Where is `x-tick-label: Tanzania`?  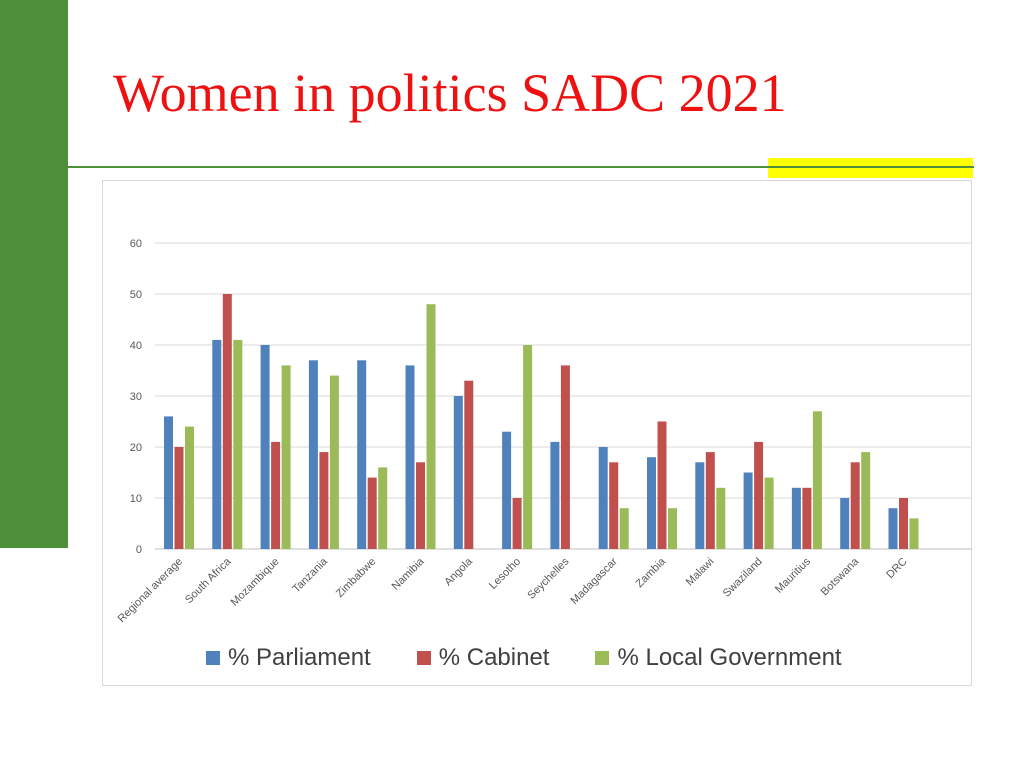 x-tick-label: Tanzania is located at coordinates (310, 575).